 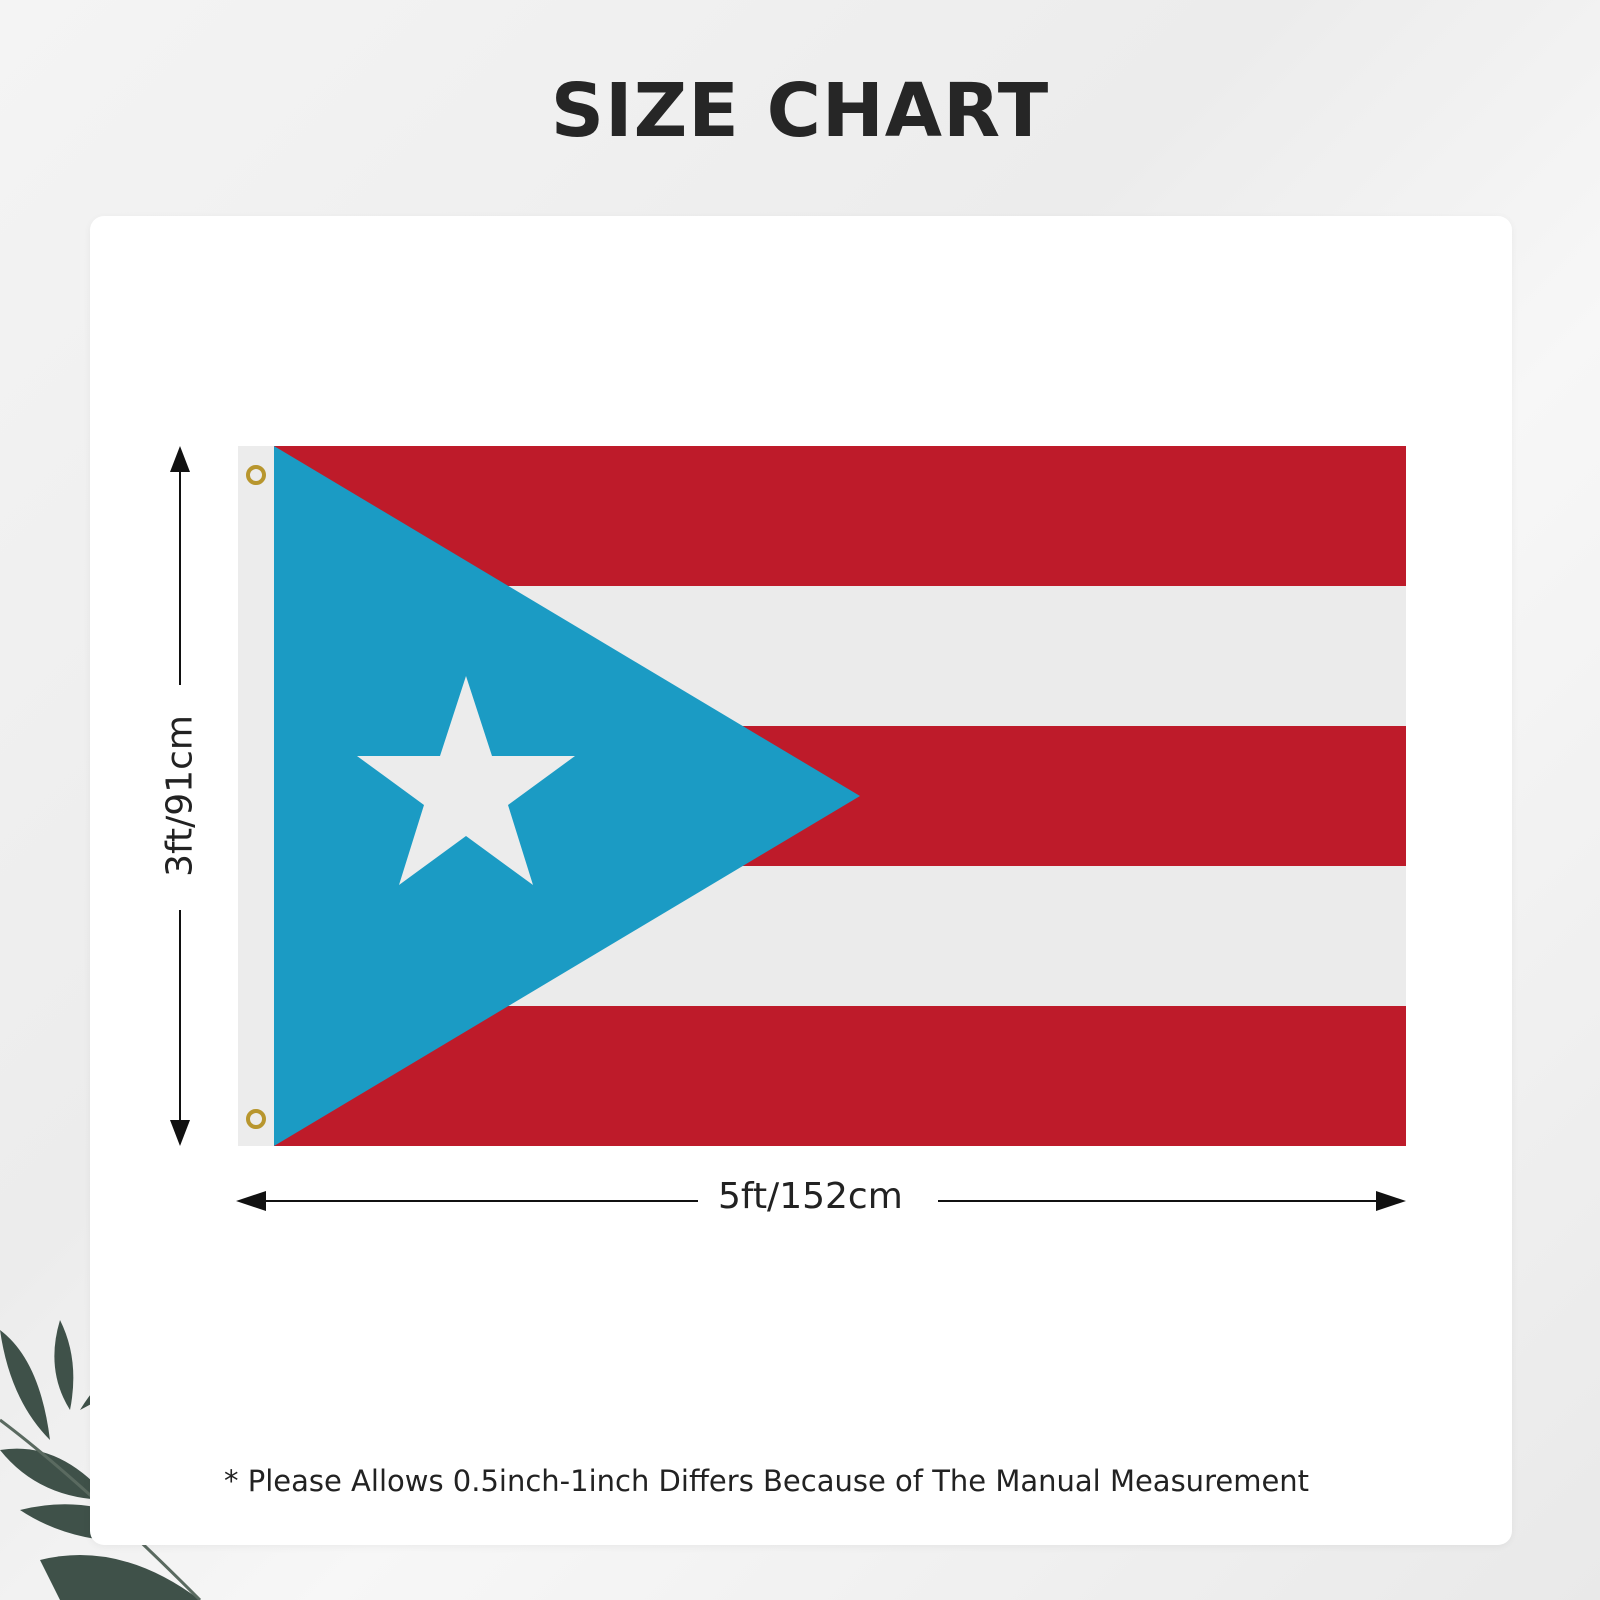 I want to click on grommet-top, so click(x=256, y=475).